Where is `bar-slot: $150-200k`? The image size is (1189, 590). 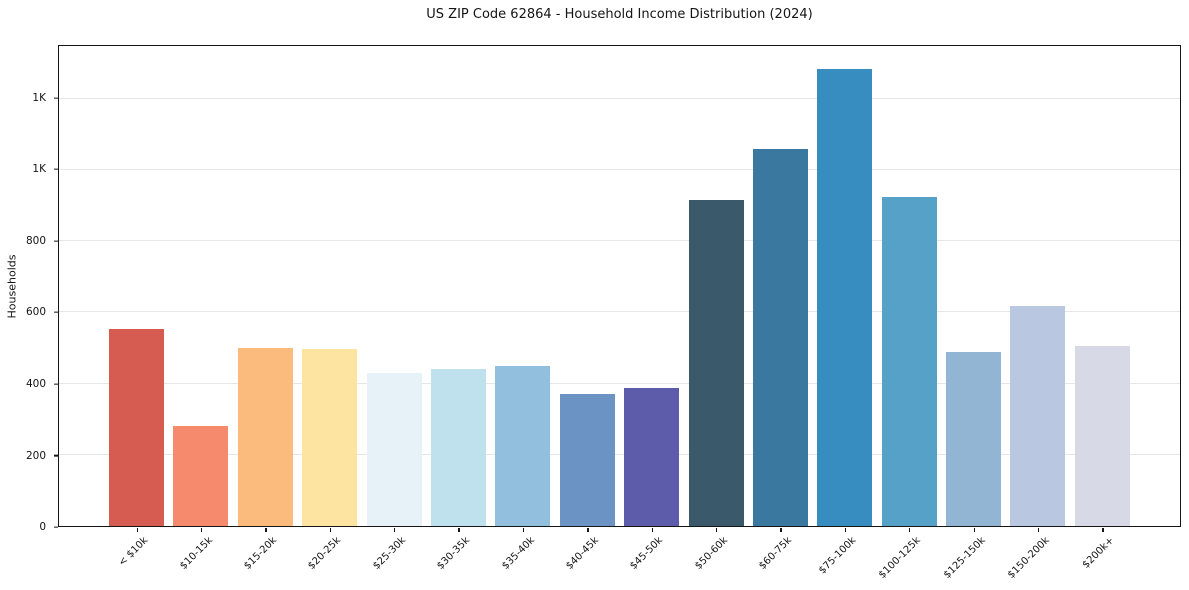
bar-slot: $150-200k is located at coordinates (1036, 313).